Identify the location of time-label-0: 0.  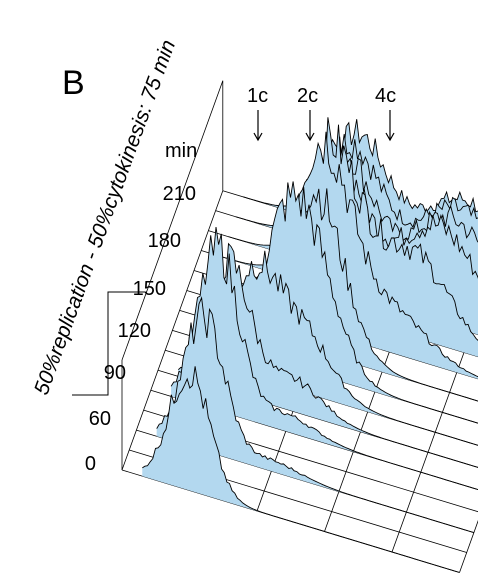
(90, 464).